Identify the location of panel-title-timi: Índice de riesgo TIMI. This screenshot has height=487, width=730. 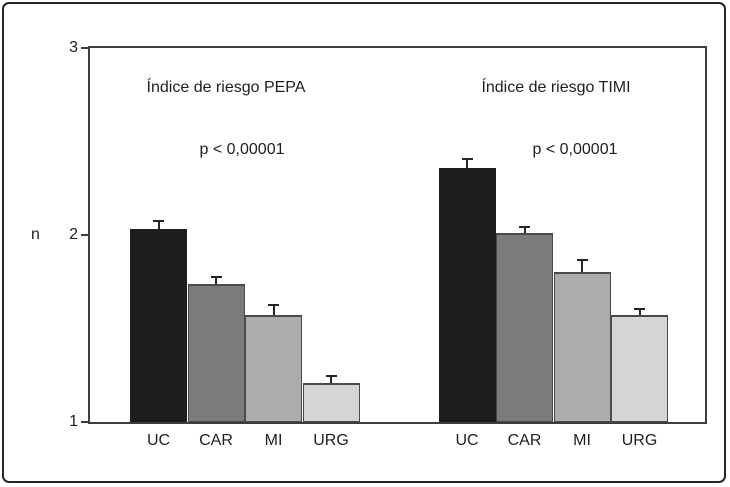
(556, 87).